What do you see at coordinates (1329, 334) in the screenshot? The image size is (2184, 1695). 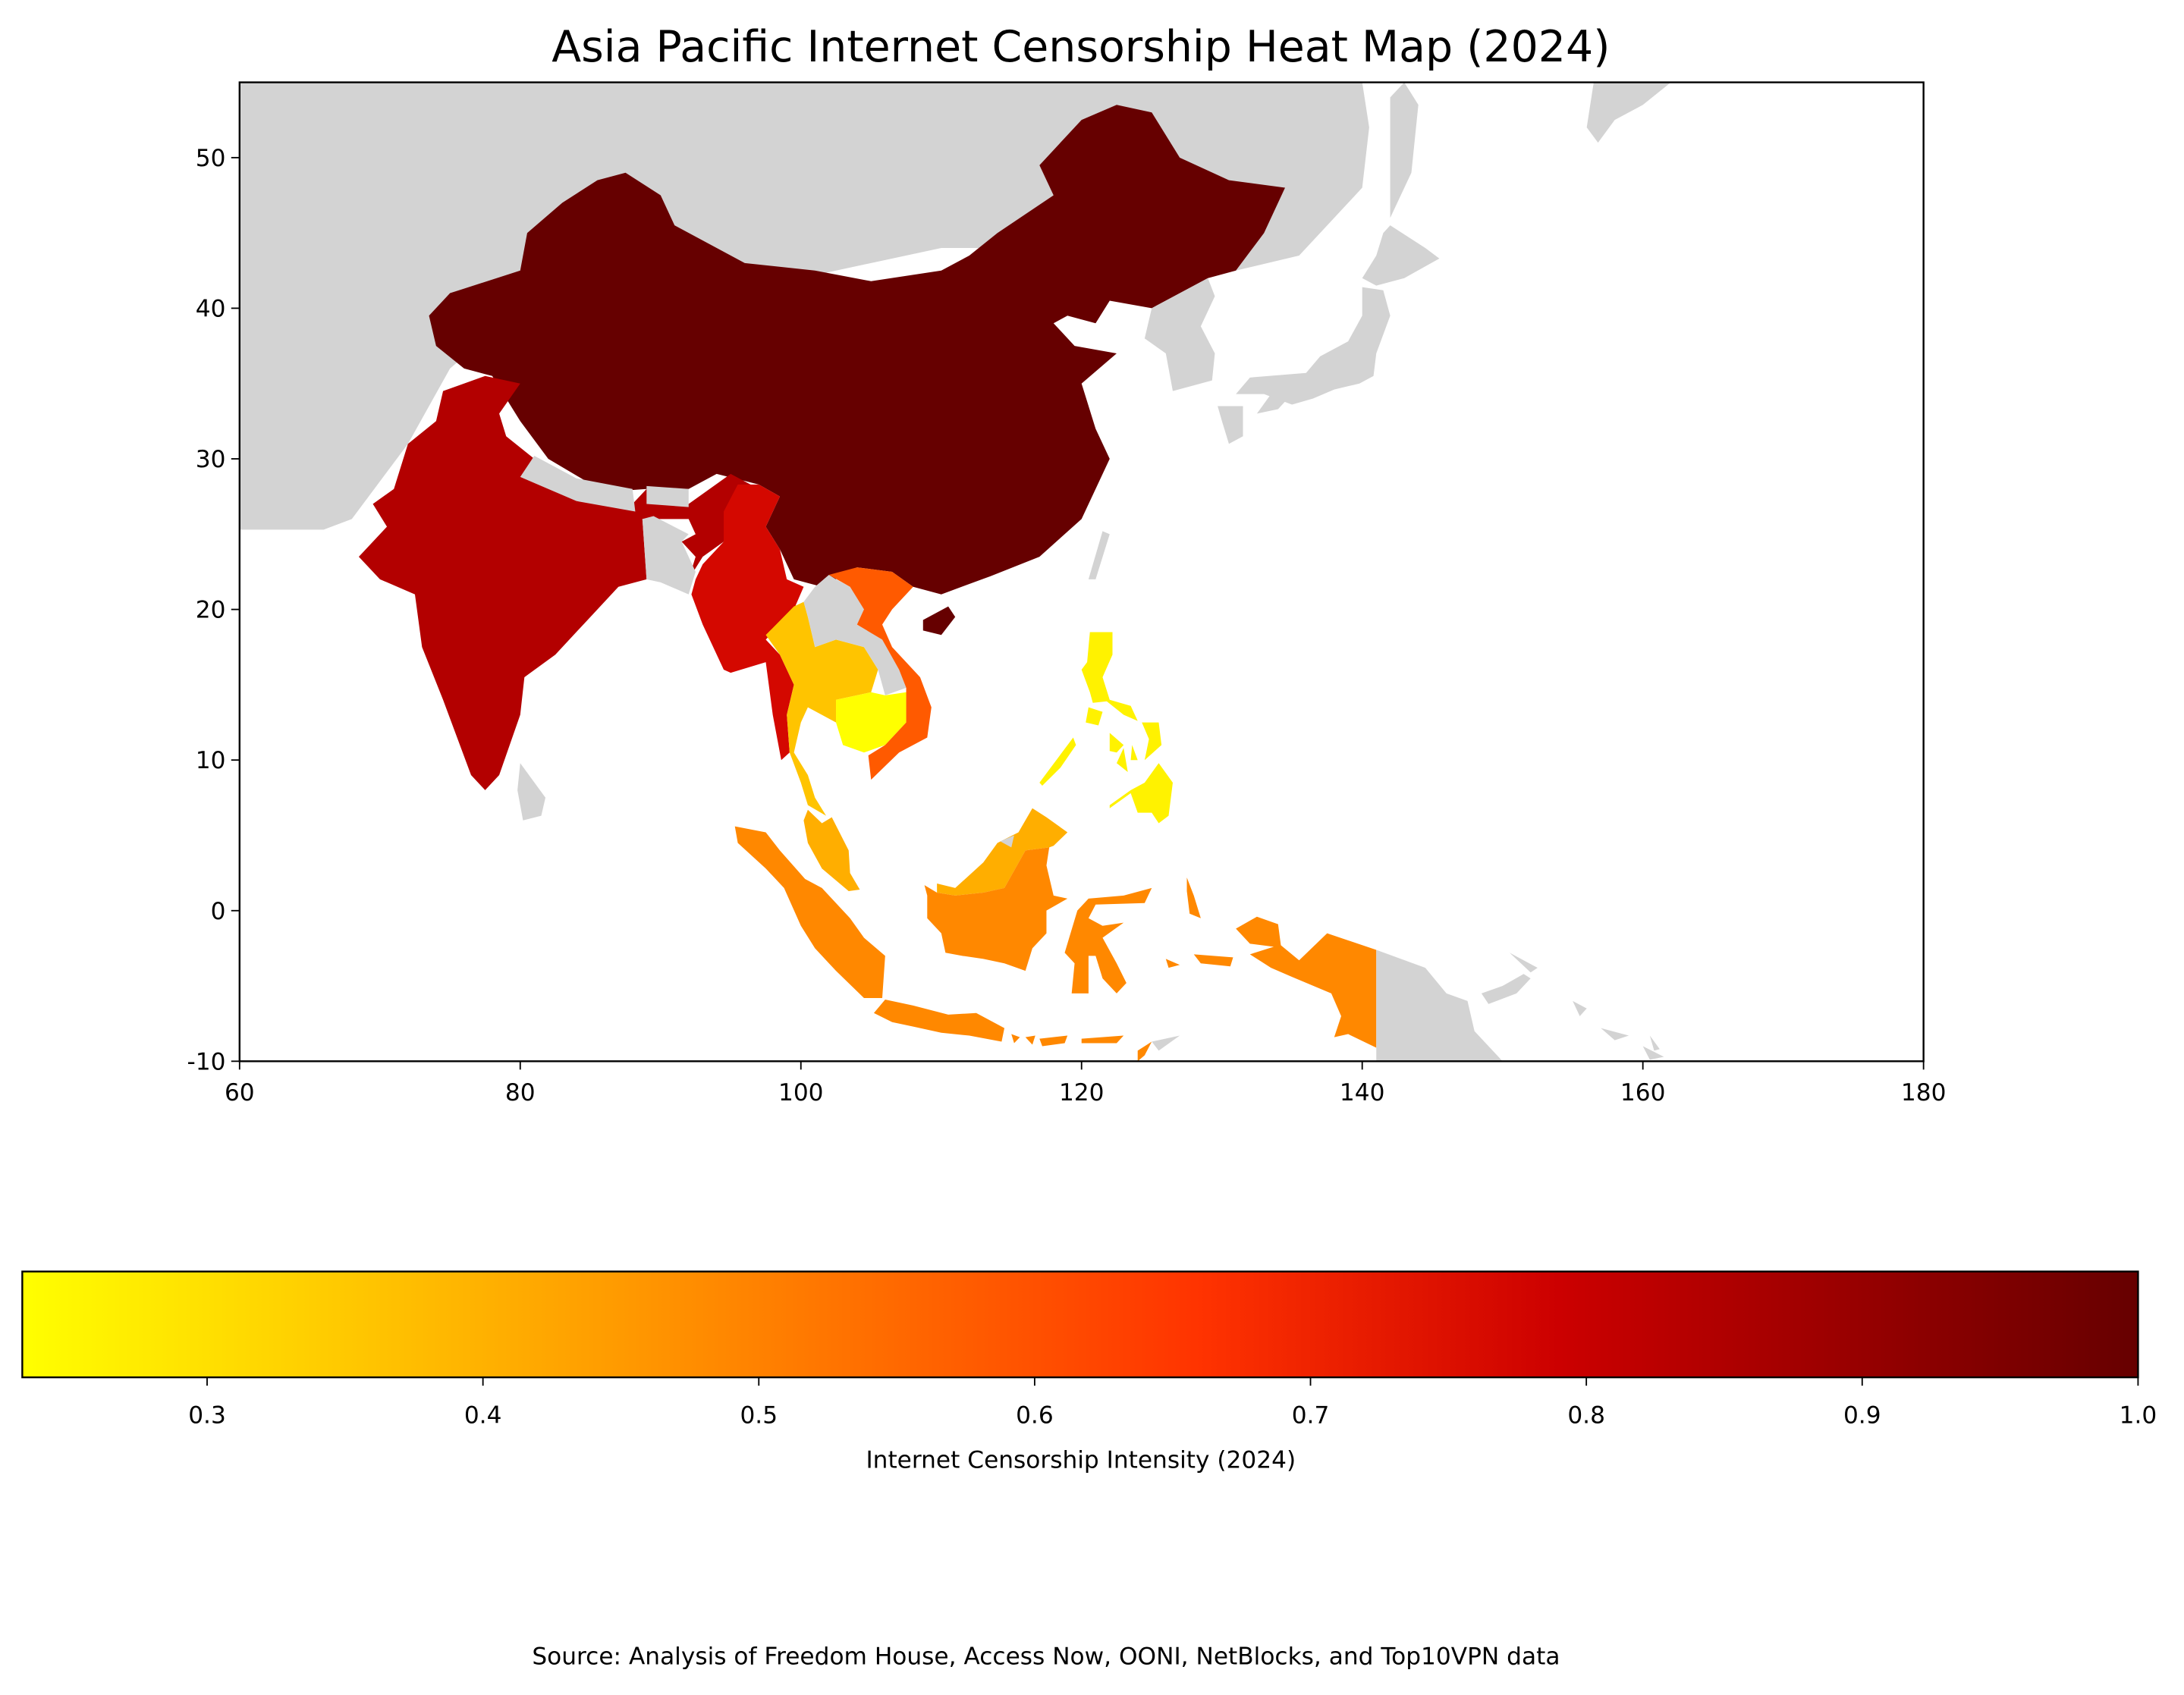 I see `country-japan` at bounding box center [1329, 334].